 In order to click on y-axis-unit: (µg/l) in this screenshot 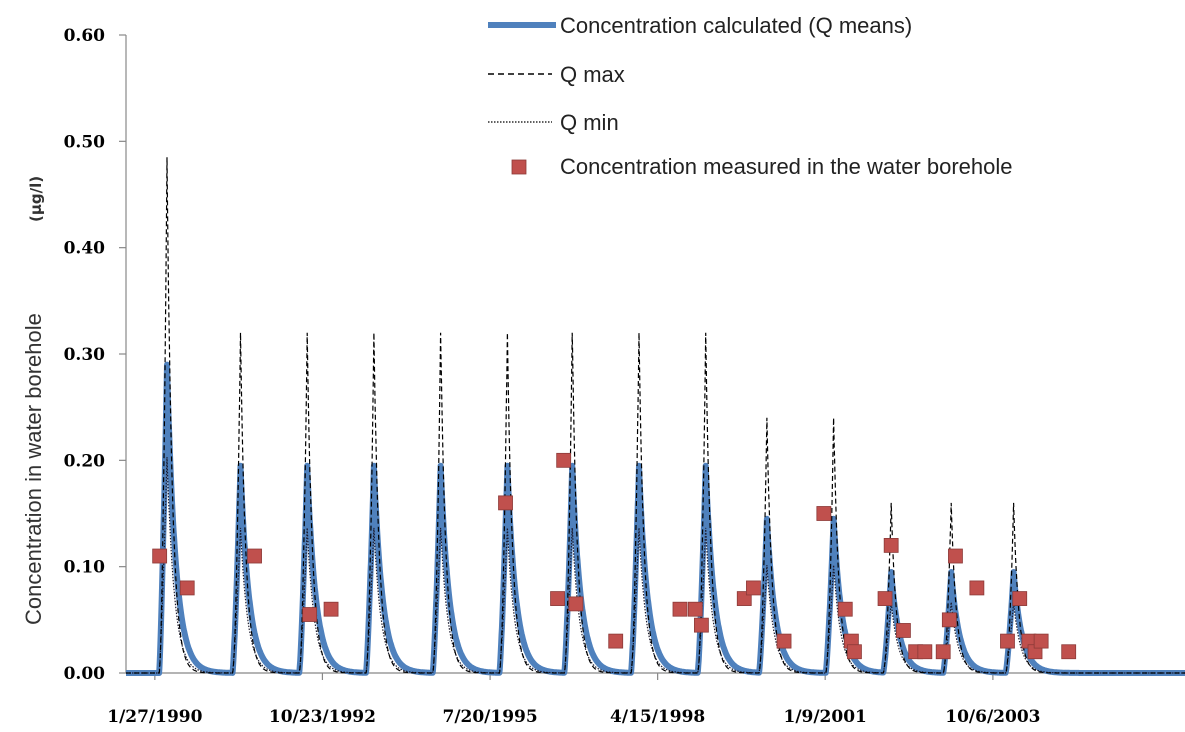, I will do `click(36, 199)`.